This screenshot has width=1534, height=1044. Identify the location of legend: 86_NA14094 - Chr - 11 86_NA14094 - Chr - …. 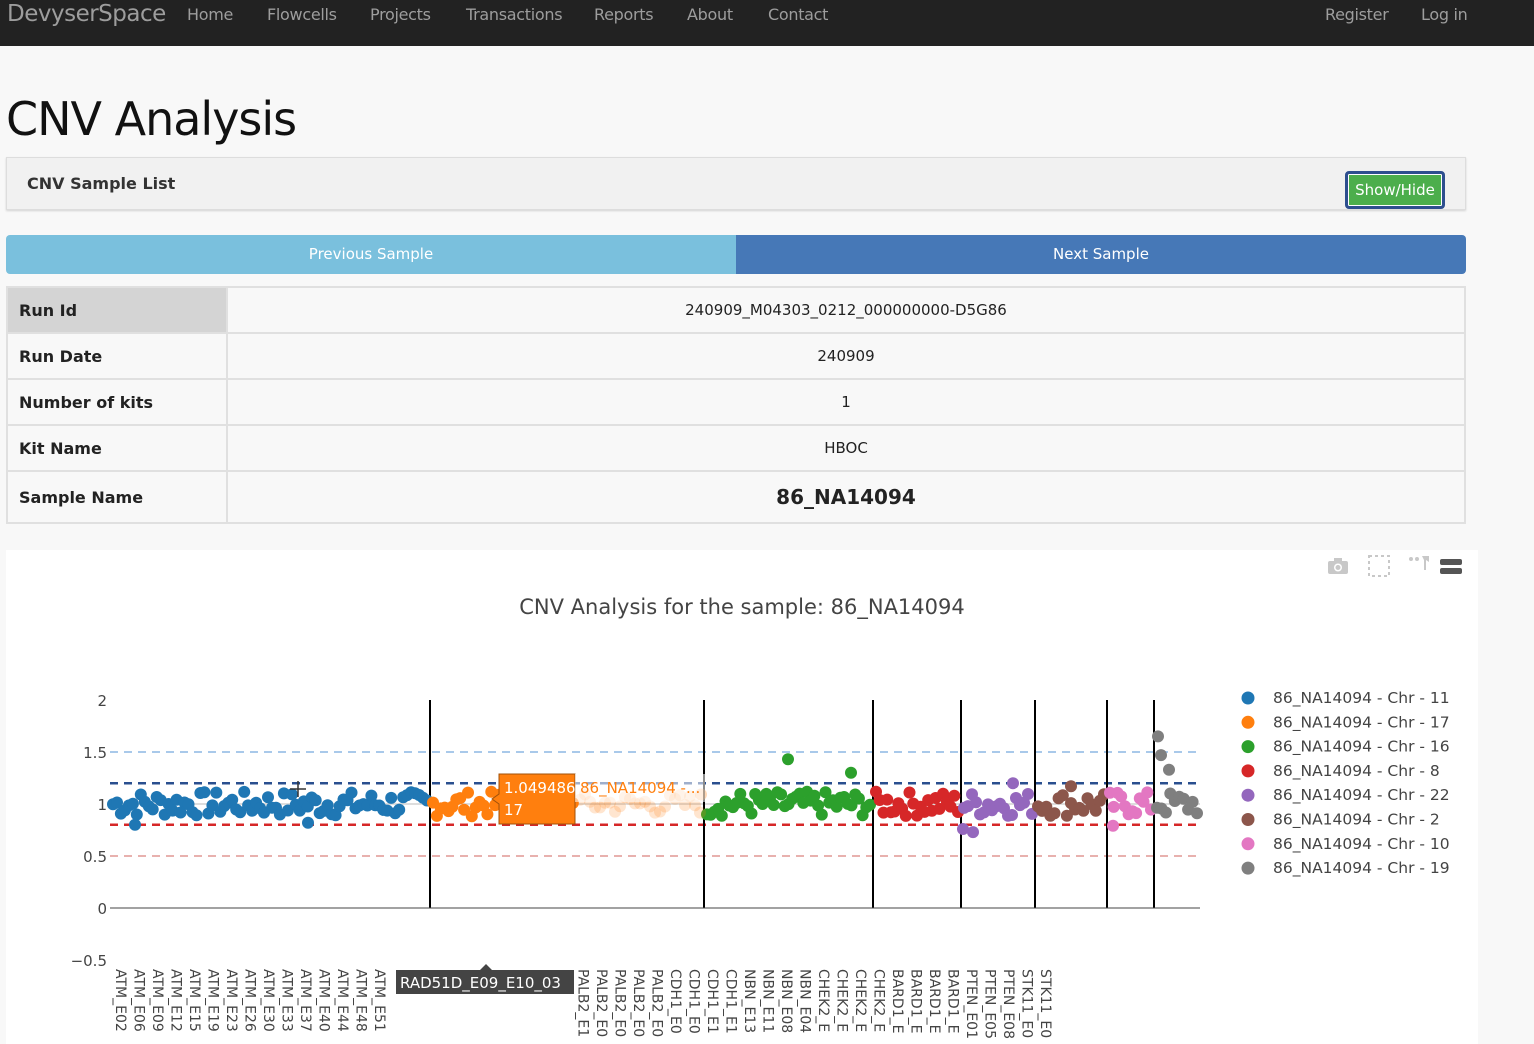
(1345, 783).